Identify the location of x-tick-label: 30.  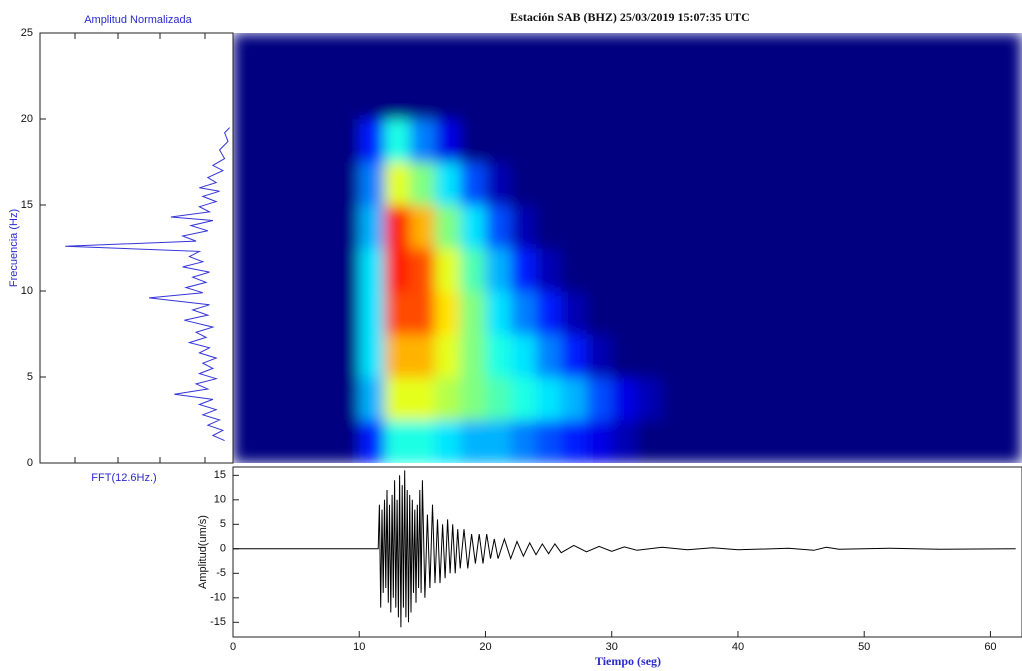
(612, 647).